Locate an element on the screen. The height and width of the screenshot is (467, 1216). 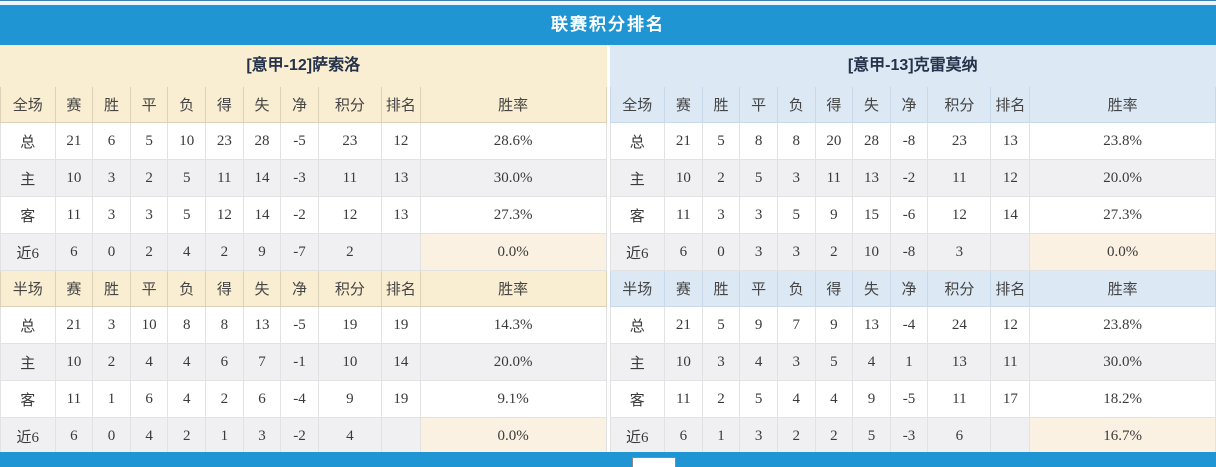
stat-value: 21 is located at coordinates (74, 325).